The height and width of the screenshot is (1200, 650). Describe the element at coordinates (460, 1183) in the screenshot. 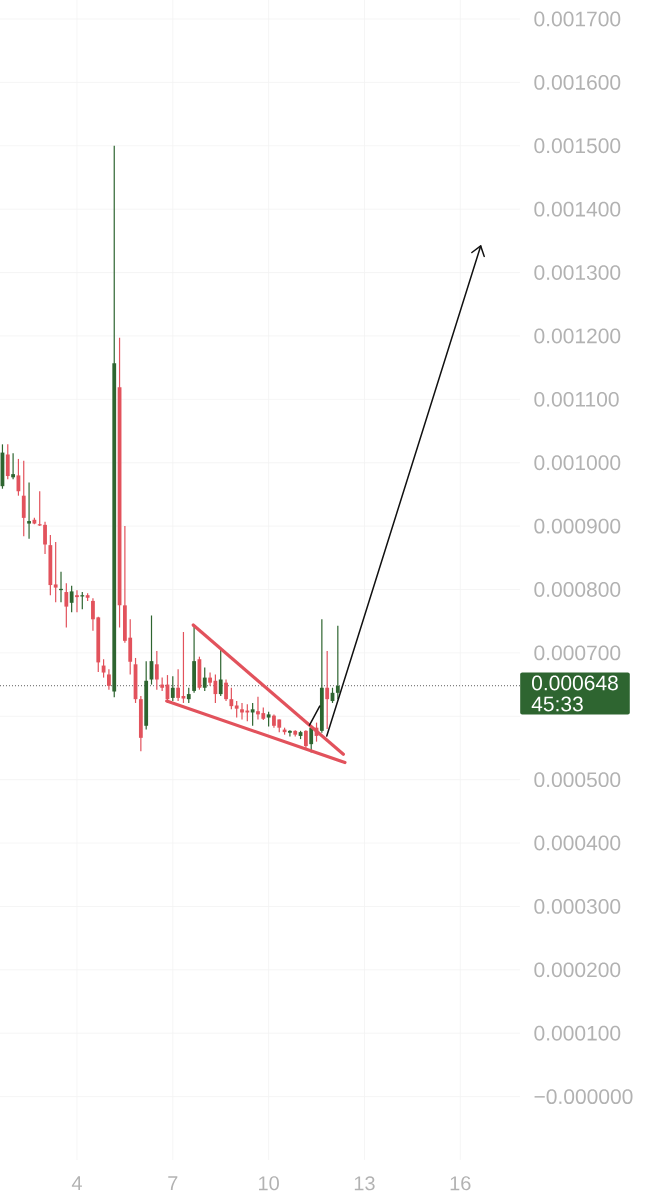

I see `x-tick-label: 16` at that location.